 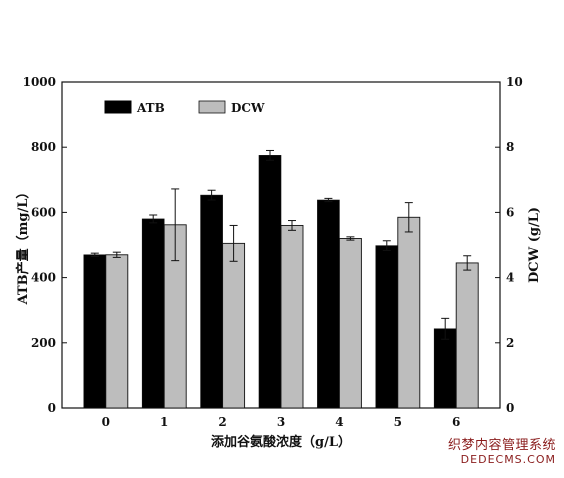 What do you see at coordinates (23, 246) in the screenshot?
I see `left-axis-title: ATB产量（mg/L）` at bounding box center [23, 246].